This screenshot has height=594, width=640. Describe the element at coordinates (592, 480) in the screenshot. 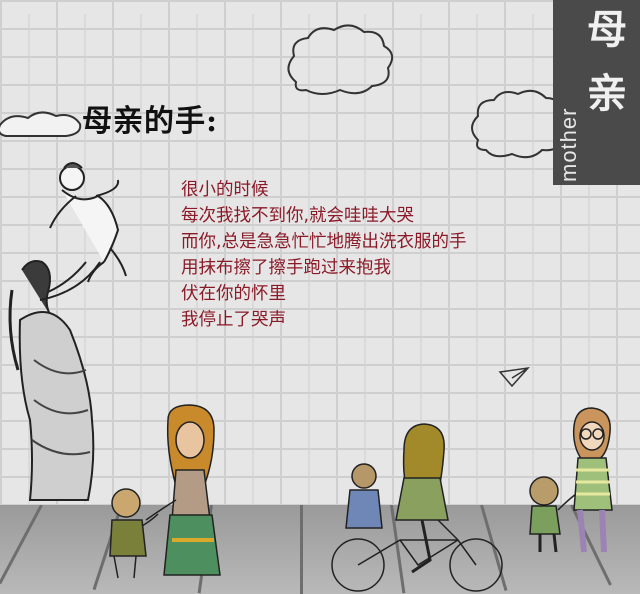

I see `girl-with-glasses` at that location.